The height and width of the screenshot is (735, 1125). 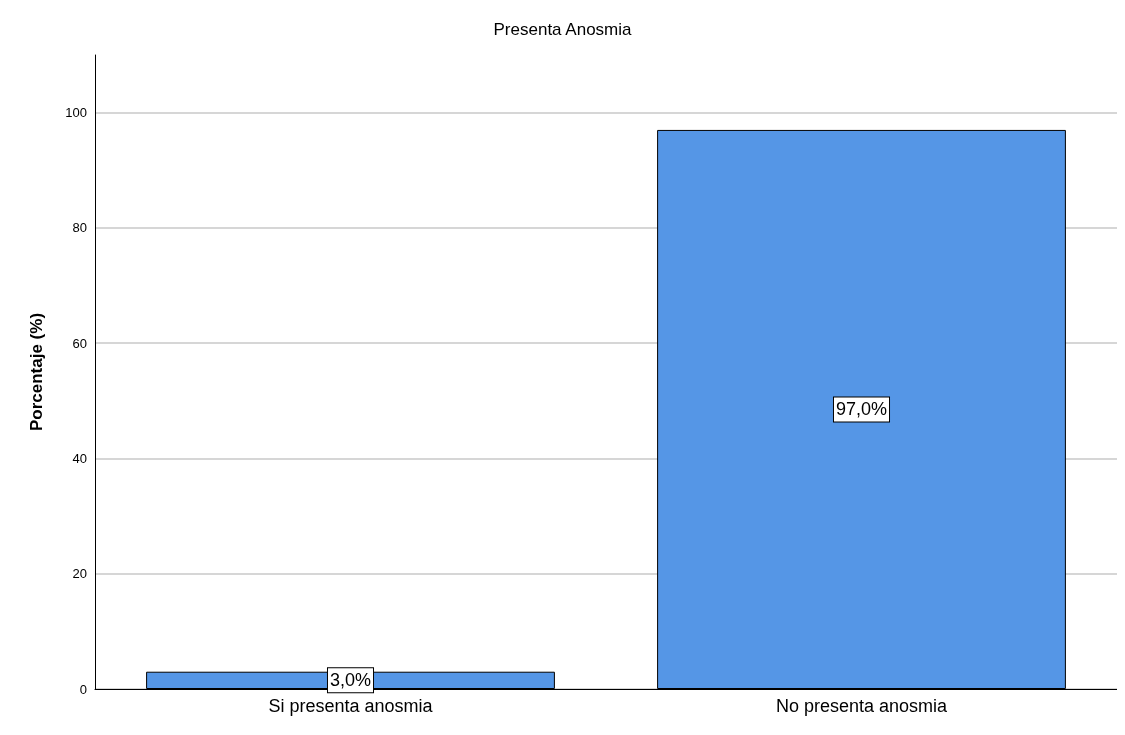 I want to click on x-tick-label: No presenta anosmia, so click(x=862, y=706).